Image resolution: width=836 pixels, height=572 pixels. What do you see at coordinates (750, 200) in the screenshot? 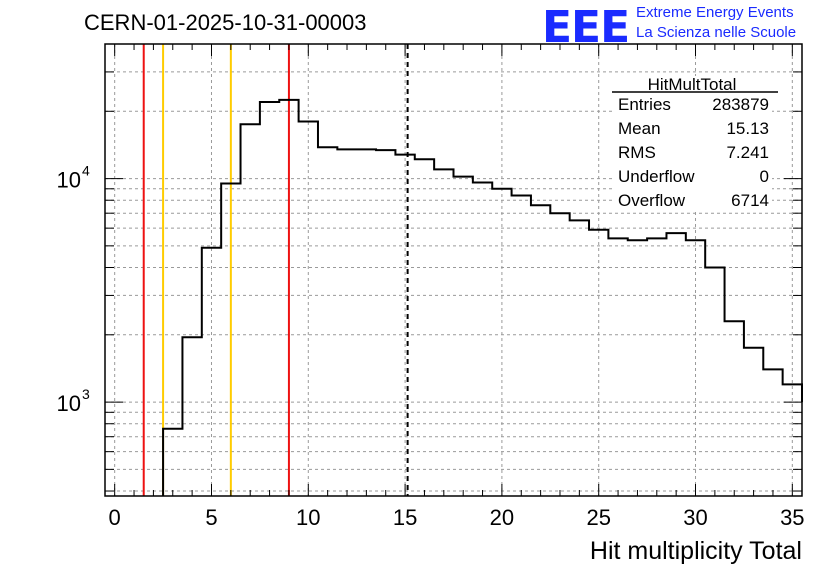
I see `stats-row-value: 6714` at bounding box center [750, 200].